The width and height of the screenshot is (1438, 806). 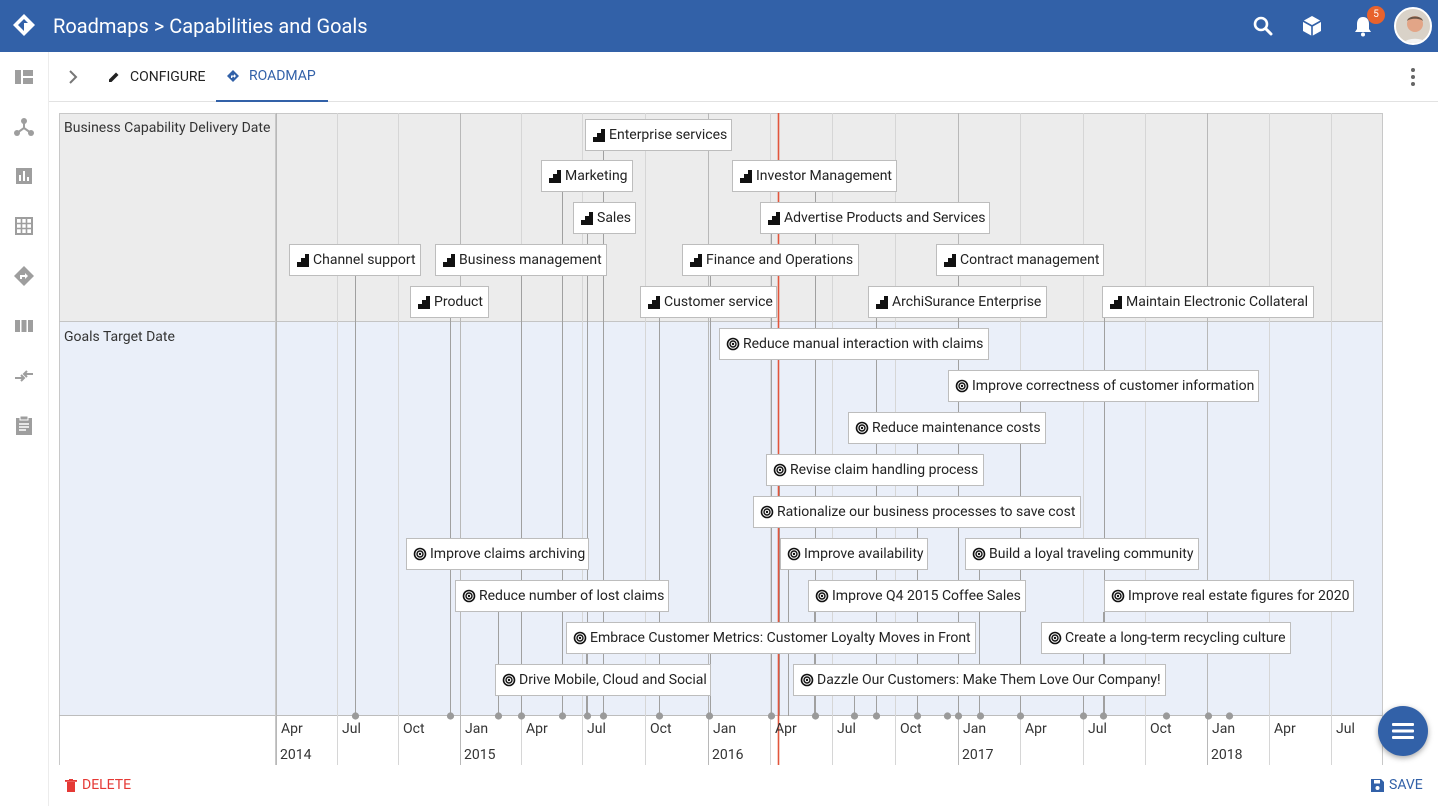 What do you see at coordinates (530, 260) in the screenshot?
I see `capability-label: Business management` at bounding box center [530, 260].